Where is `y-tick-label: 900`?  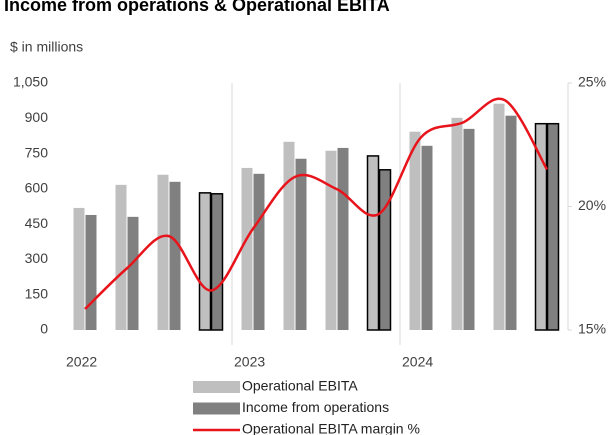 y-tick-label: 900 is located at coordinates (37, 117).